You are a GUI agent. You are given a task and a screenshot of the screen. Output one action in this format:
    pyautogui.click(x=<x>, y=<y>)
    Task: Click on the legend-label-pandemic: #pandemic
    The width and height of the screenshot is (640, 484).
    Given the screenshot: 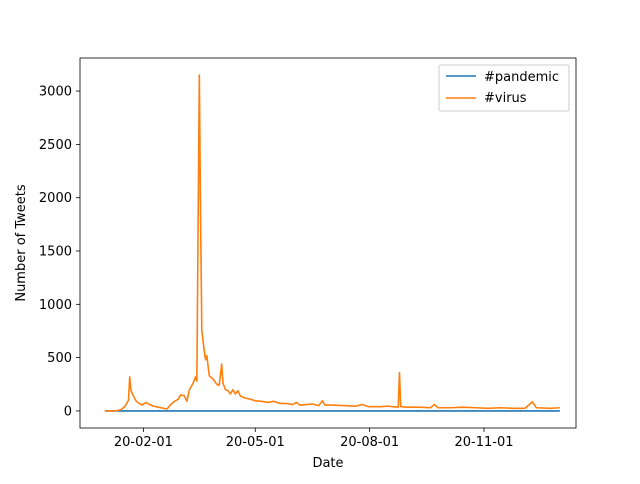 What is the action you would take?
    pyautogui.click(x=521, y=77)
    